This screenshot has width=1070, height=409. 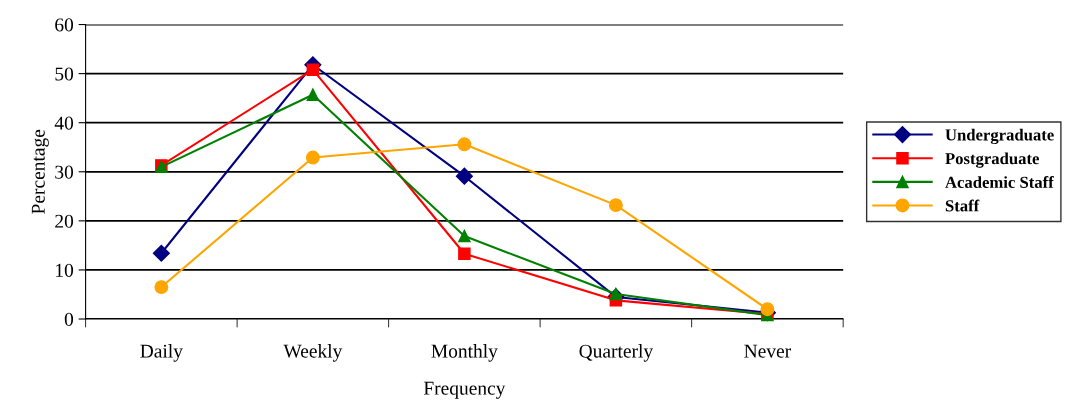 I want to click on x-tick-label: Never, so click(x=767, y=351).